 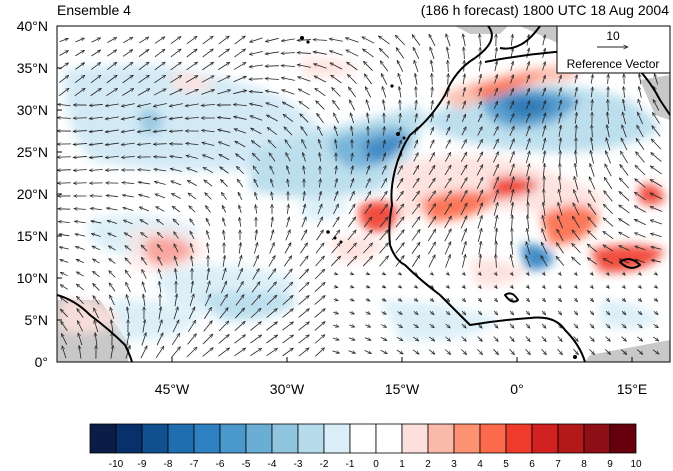 What do you see at coordinates (632, 389) in the screenshot?
I see `lon-label-15e: 15°E` at bounding box center [632, 389].